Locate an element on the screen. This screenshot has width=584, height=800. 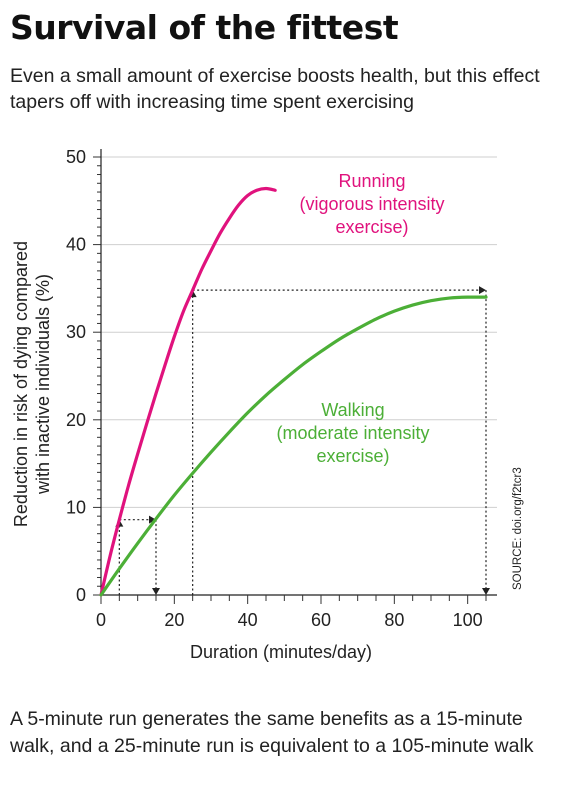
y-tick-label-40: 40 is located at coordinates (76, 245).